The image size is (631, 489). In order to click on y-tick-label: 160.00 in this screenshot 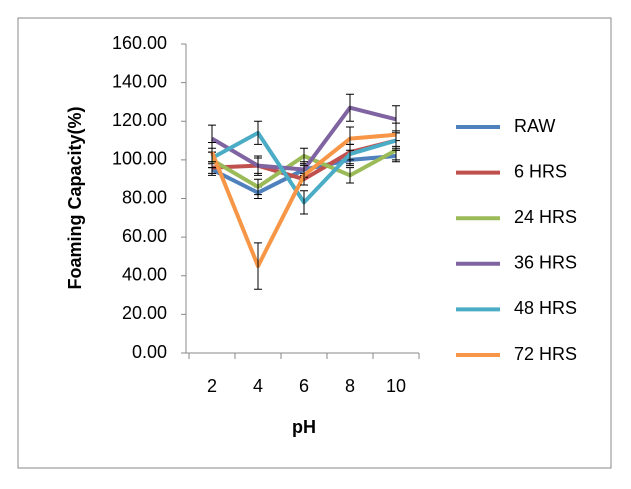, I will do `click(139, 43)`.